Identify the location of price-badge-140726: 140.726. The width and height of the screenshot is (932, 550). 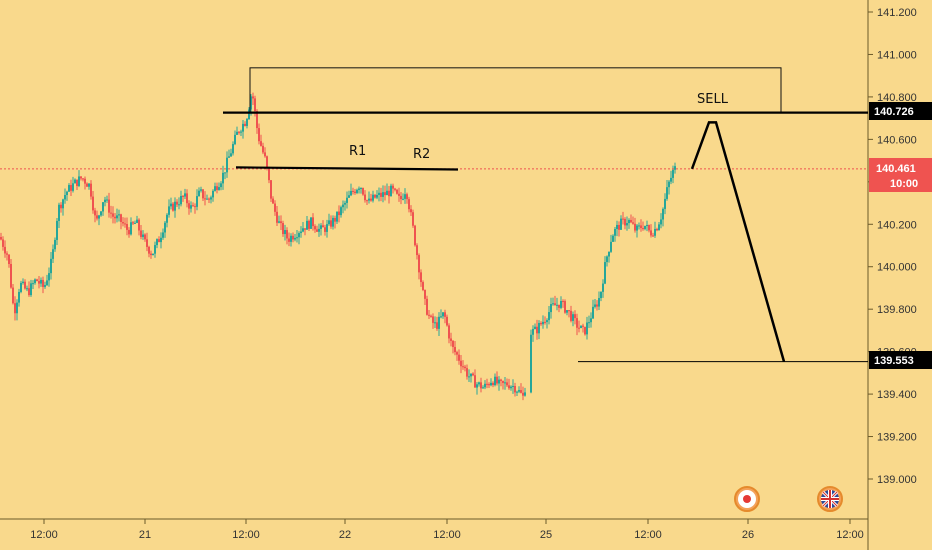
(900, 111).